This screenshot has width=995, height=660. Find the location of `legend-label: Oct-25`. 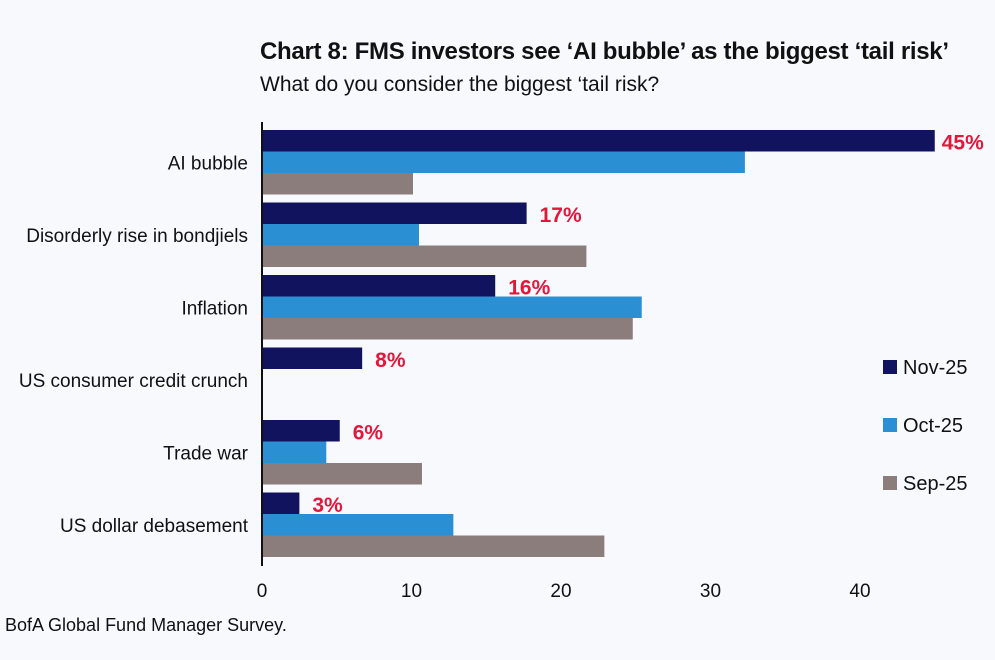

legend-label: Oct-25 is located at coordinates (933, 426).